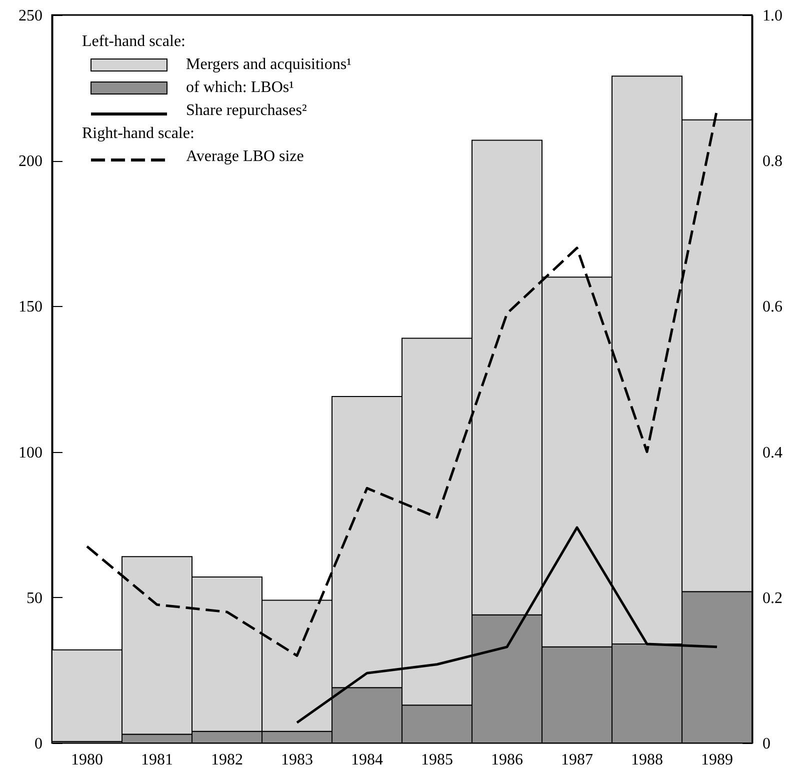  Describe the element at coordinates (246, 111) in the screenshot. I see `legend-label: Share repurchases²` at that location.